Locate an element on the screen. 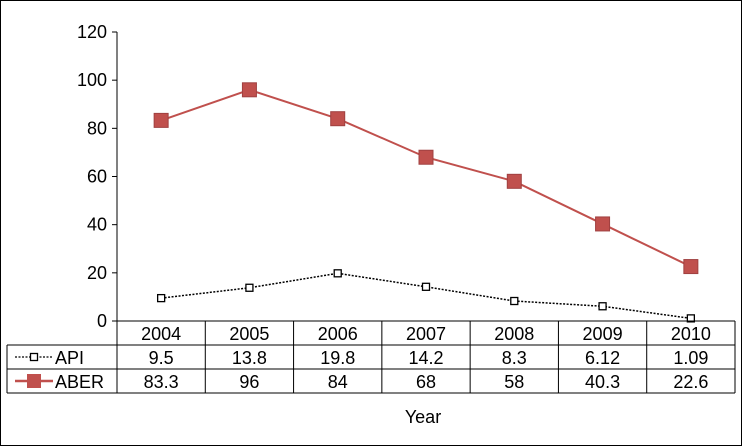 Image resolution: width=742 pixels, height=447 pixels. data-label-api: 1.09 is located at coordinates (690, 358).